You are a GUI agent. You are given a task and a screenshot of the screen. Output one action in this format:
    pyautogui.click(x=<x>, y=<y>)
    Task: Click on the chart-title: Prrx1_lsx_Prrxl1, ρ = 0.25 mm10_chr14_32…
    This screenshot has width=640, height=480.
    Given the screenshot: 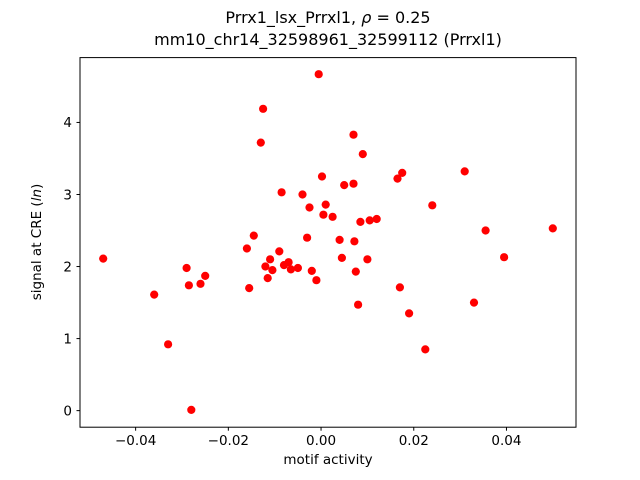 What is the action you would take?
    pyautogui.click(x=328, y=29)
    